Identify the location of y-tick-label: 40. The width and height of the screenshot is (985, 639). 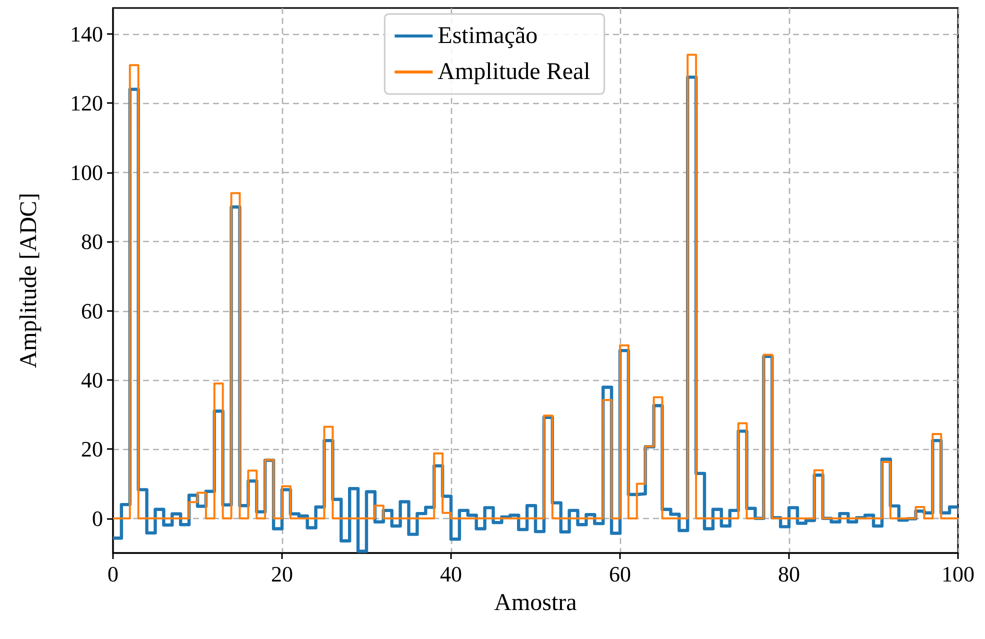
(92, 379).